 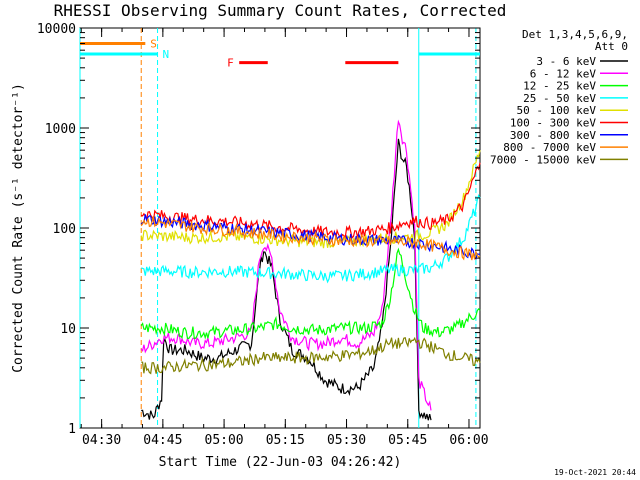 I want to click on x-tick-label-0: 04:30, so click(x=101, y=440).